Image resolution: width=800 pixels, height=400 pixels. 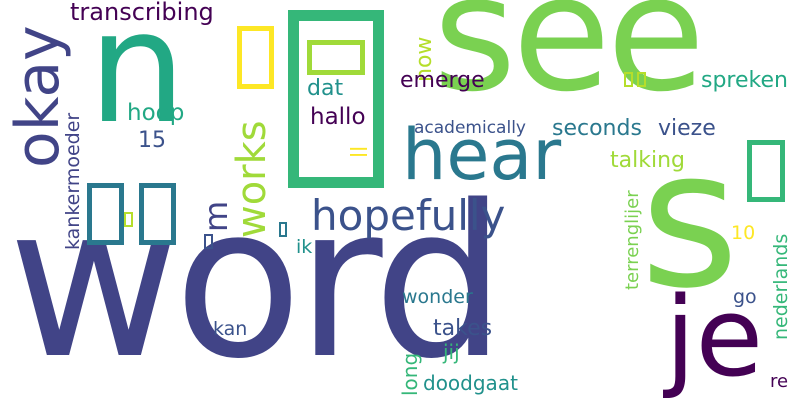 I want to click on cloud-word-seconds: seconds, so click(x=597, y=128).